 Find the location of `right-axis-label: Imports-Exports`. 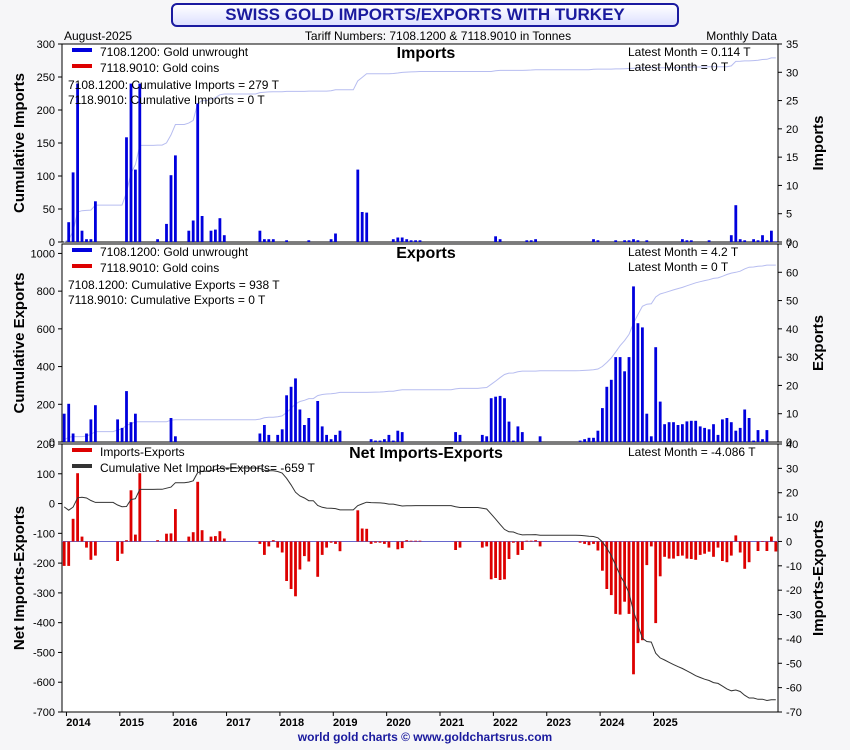

right-axis-label: Imports-Exports is located at coordinates (818, 578).